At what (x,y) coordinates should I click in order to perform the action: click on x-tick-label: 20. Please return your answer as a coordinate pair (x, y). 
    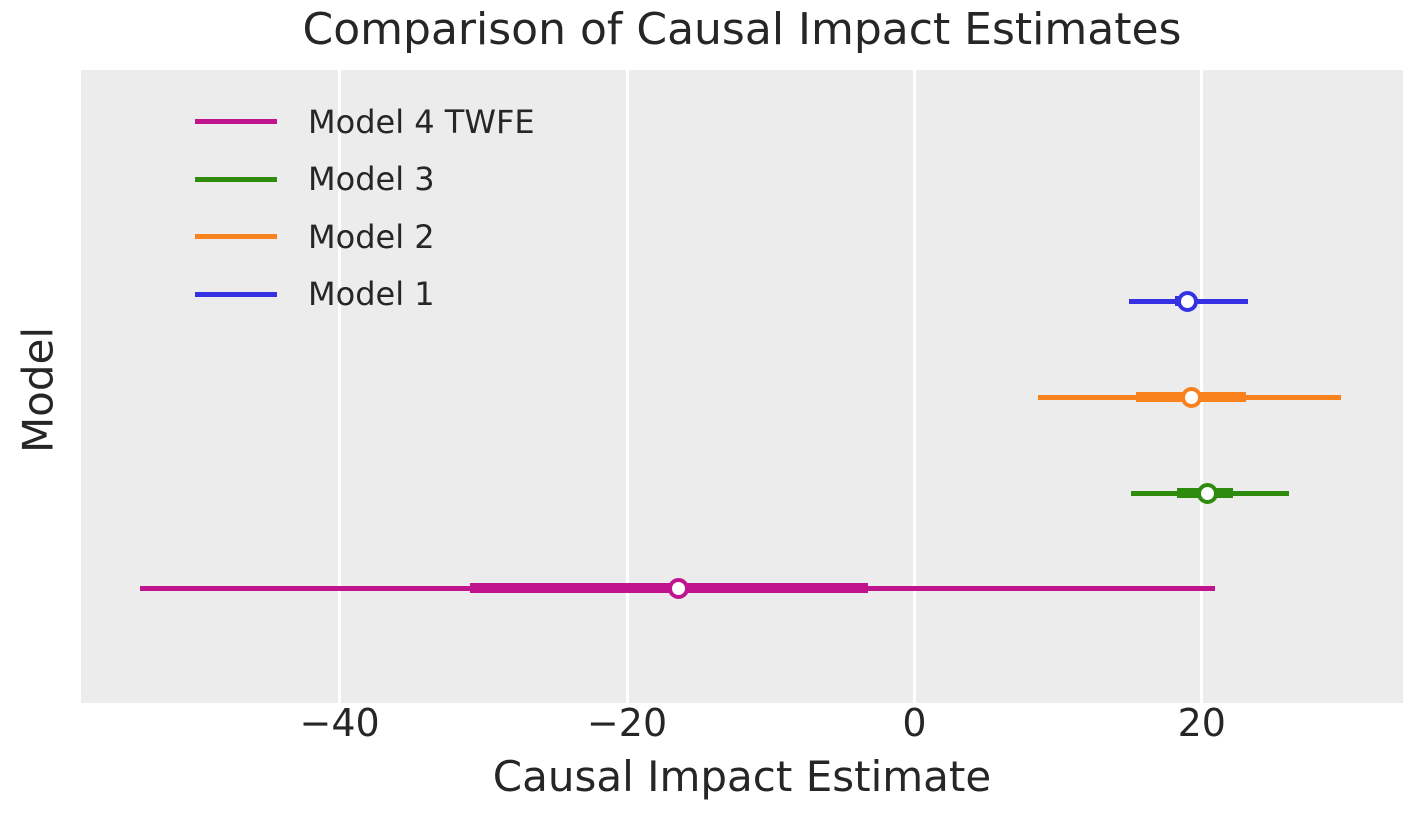
    Looking at the image, I should click on (1201, 723).